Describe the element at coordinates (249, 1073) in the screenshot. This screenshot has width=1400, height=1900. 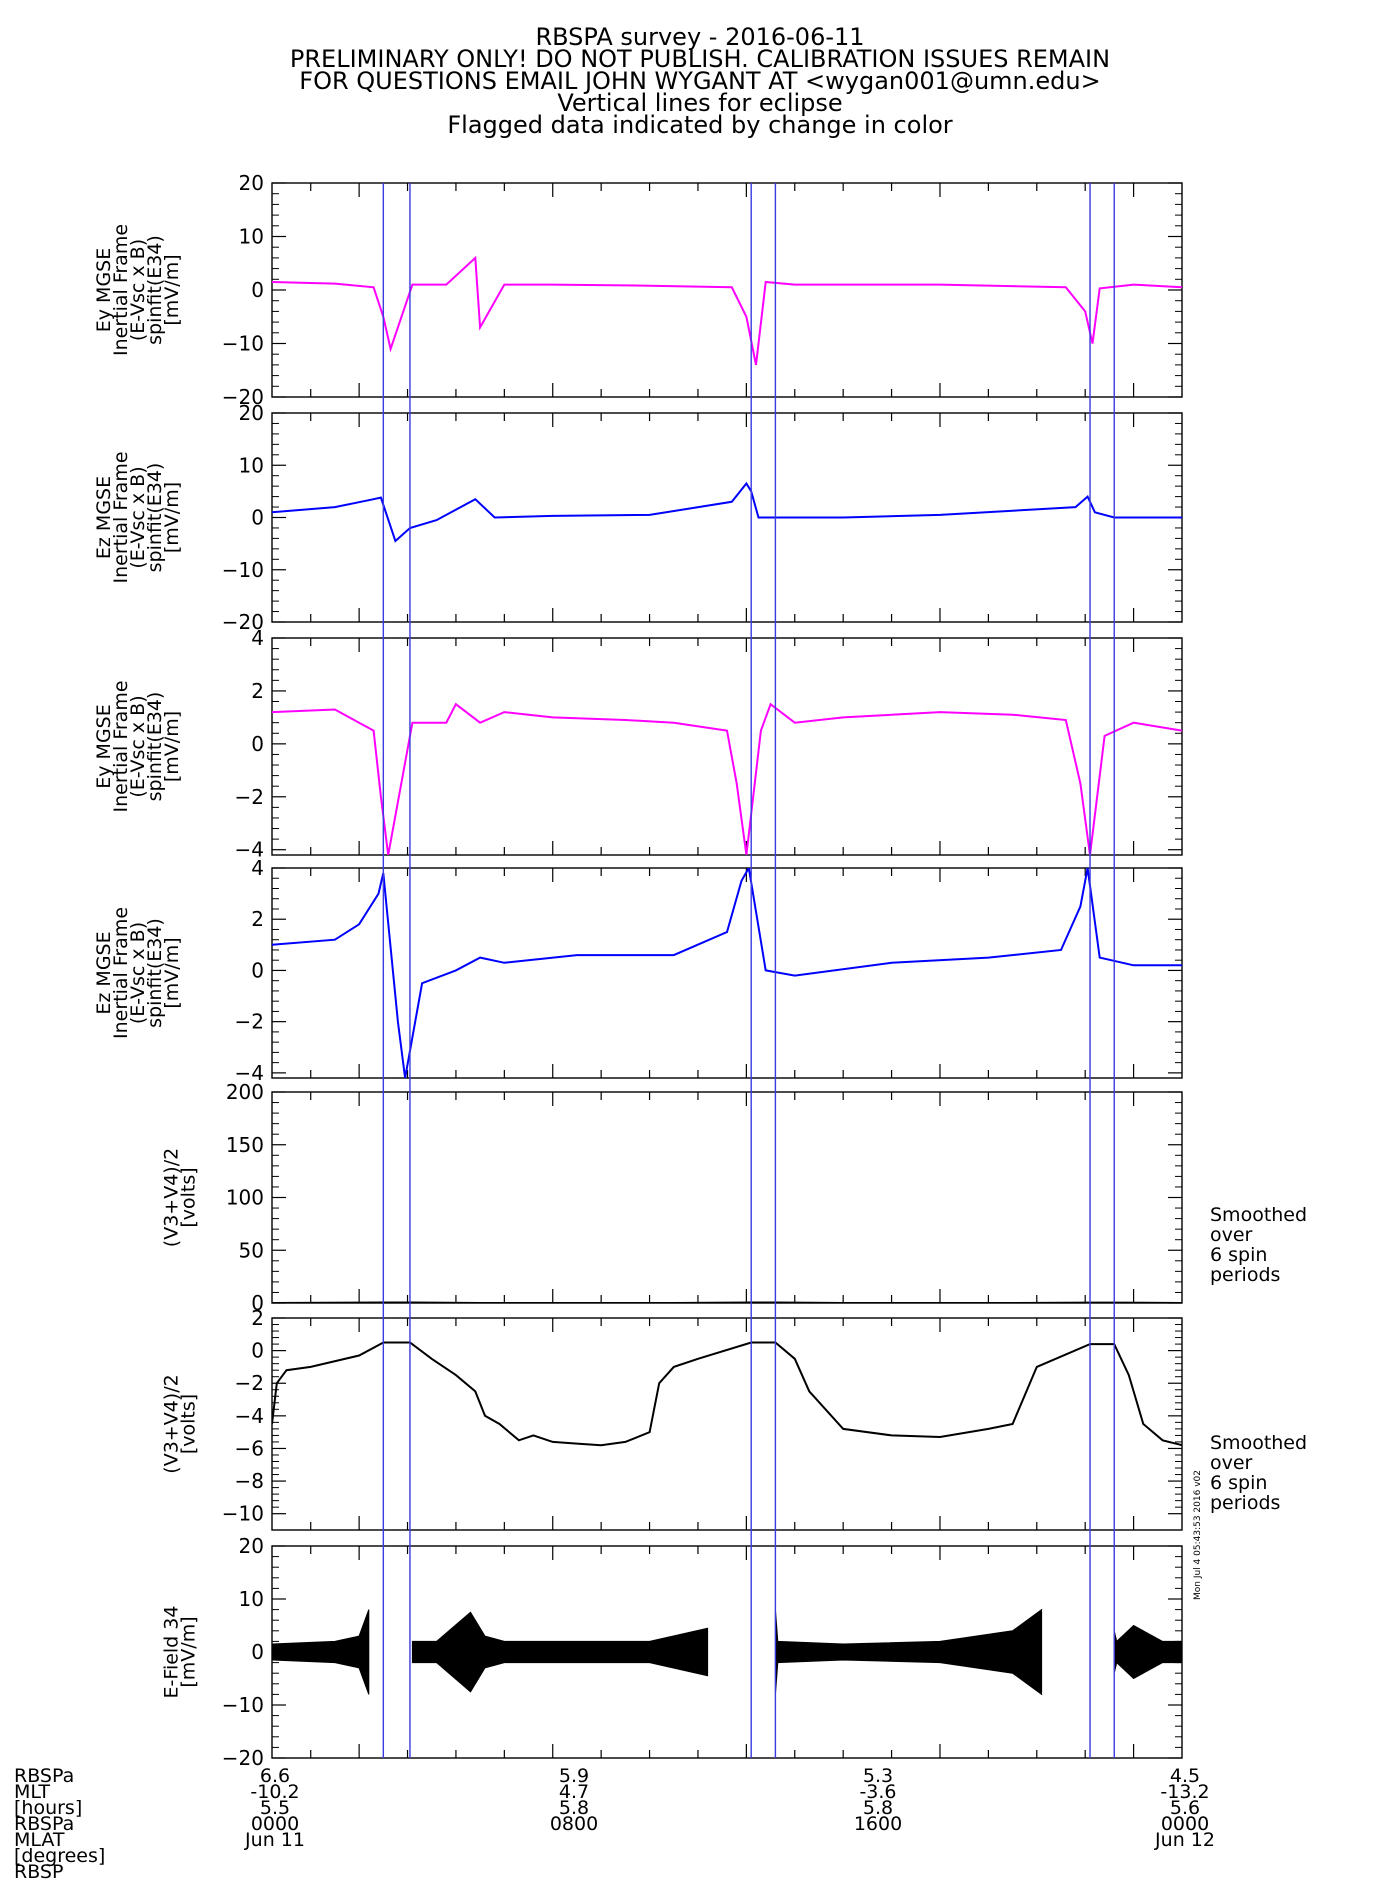
I see `y-tick-label-3: −4` at that location.